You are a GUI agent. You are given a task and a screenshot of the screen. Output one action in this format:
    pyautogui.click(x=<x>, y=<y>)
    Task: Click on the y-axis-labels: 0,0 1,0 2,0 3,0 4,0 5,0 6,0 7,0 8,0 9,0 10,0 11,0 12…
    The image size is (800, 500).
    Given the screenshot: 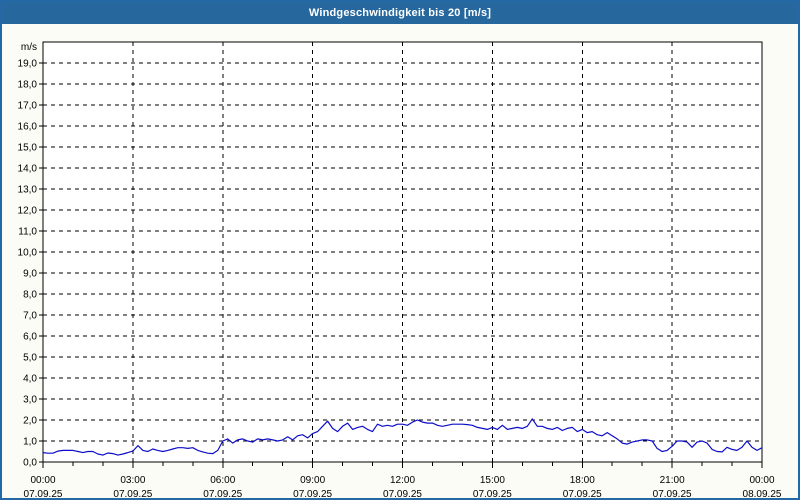 What is the action you would take?
    pyautogui.click(x=30, y=255)
    